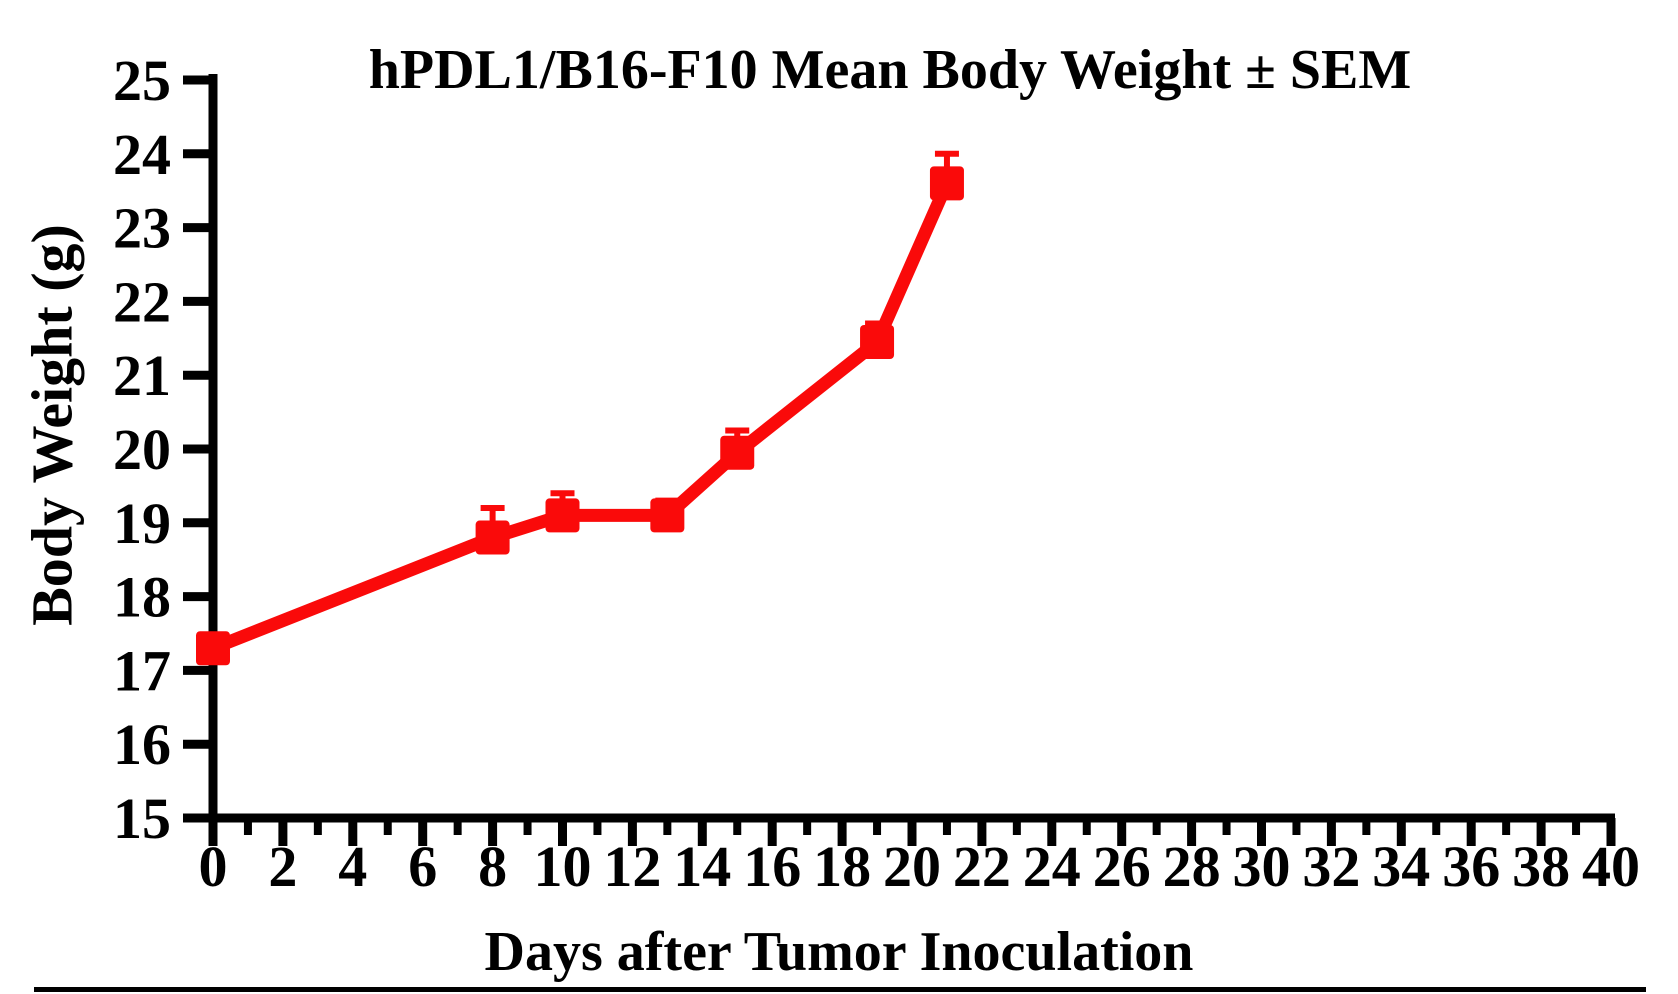 This screenshot has height=994, width=1678. I want to click on x-tick-label: 0, so click(213, 866).